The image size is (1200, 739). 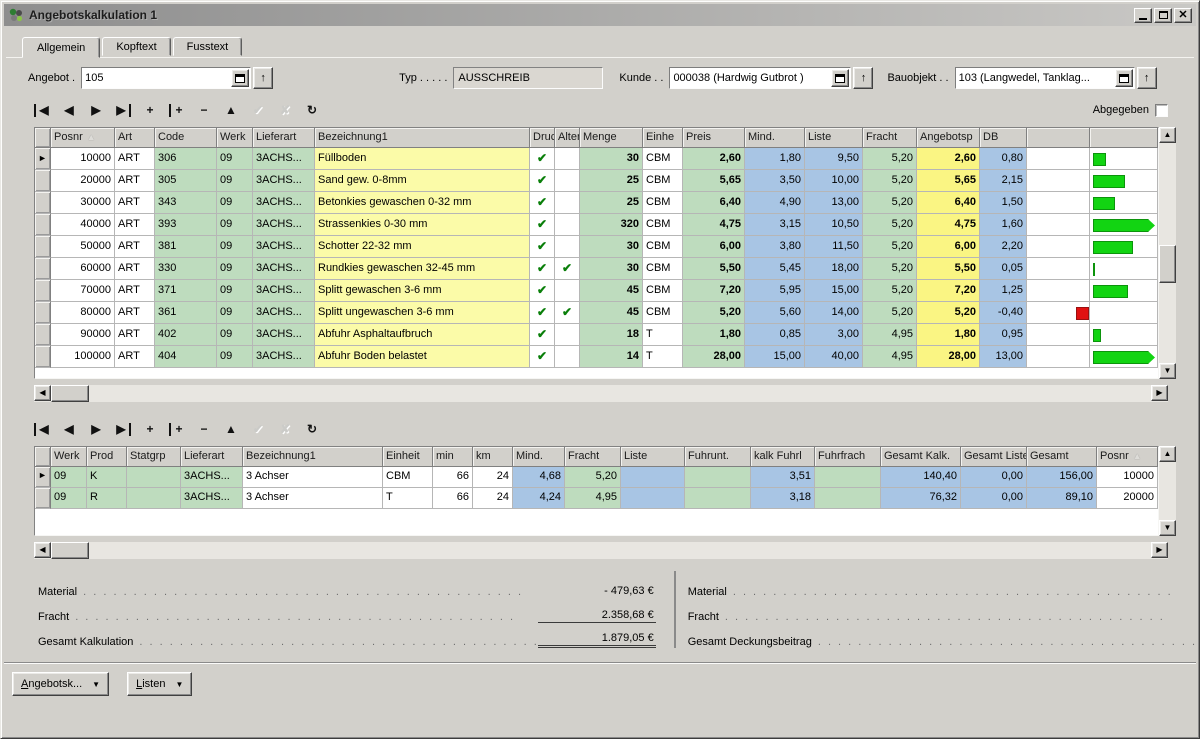 I want to click on cell-prod: R, so click(x=107, y=498).